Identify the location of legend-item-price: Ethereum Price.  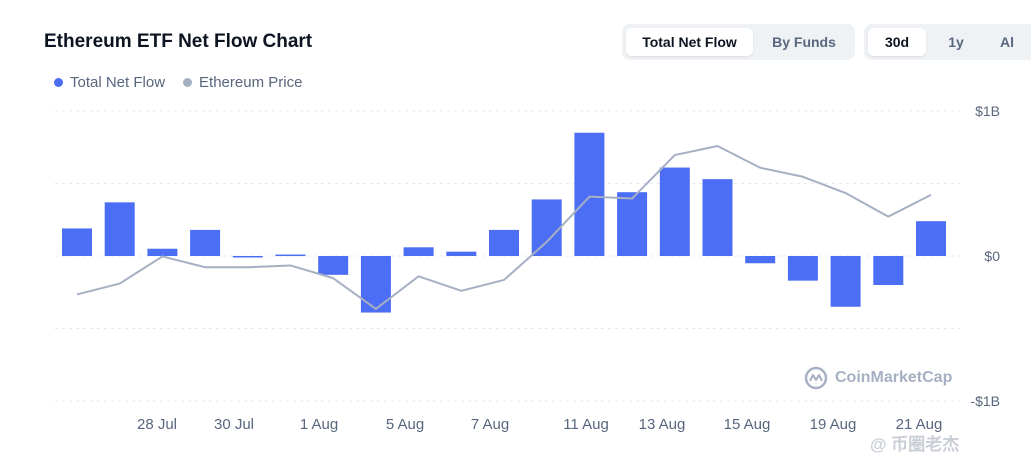
(242, 82).